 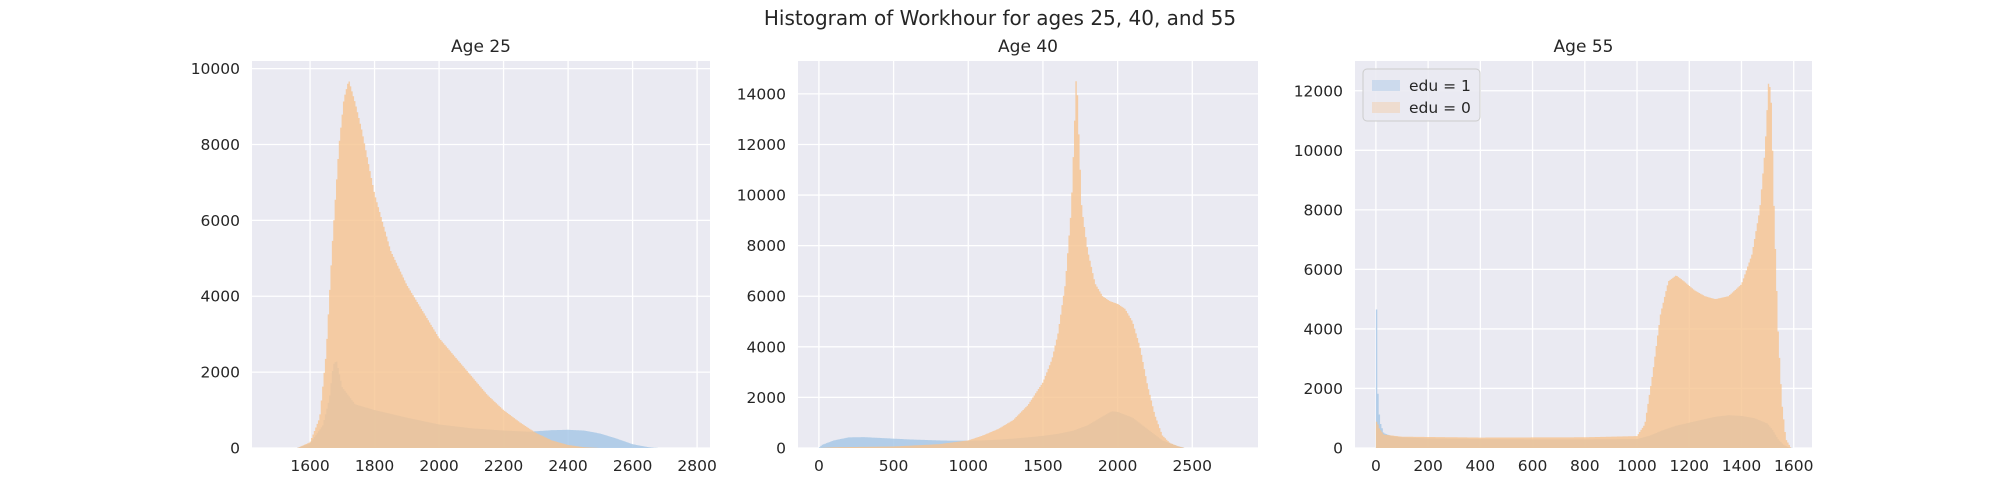 What do you see at coordinates (1741, 466) in the screenshot?
I see `x-tick-label: 1400` at bounding box center [1741, 466].